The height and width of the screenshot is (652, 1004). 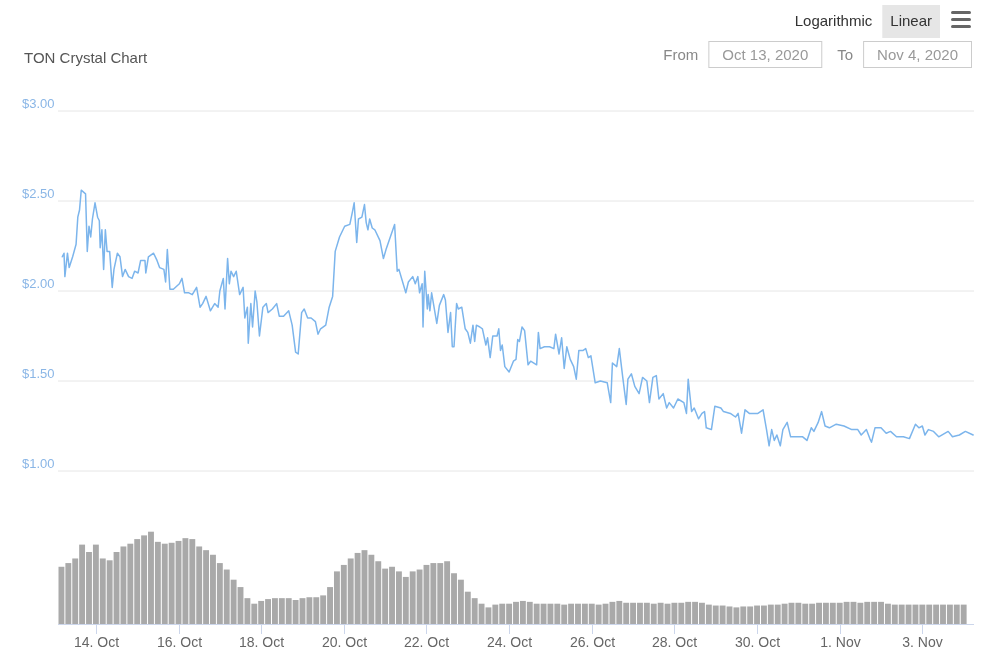 What do you see at coordinates (911, 20) in the screenshot?
I see `text: Linear` at bounding box center [911, 20].